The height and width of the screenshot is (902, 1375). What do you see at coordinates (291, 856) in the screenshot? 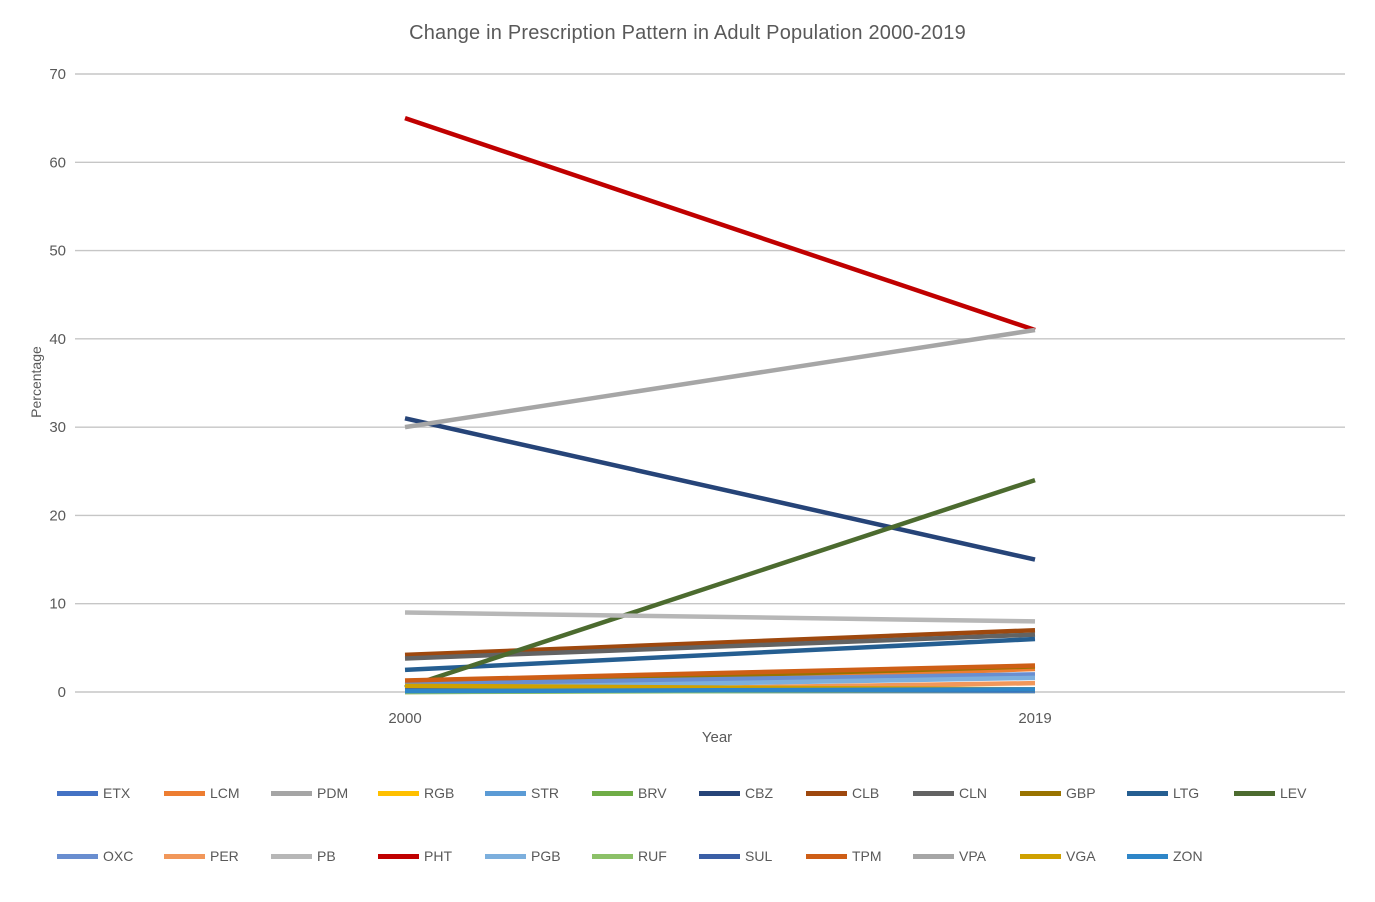
I see `legend-swatch-PB` at bounding box center [291, 856].